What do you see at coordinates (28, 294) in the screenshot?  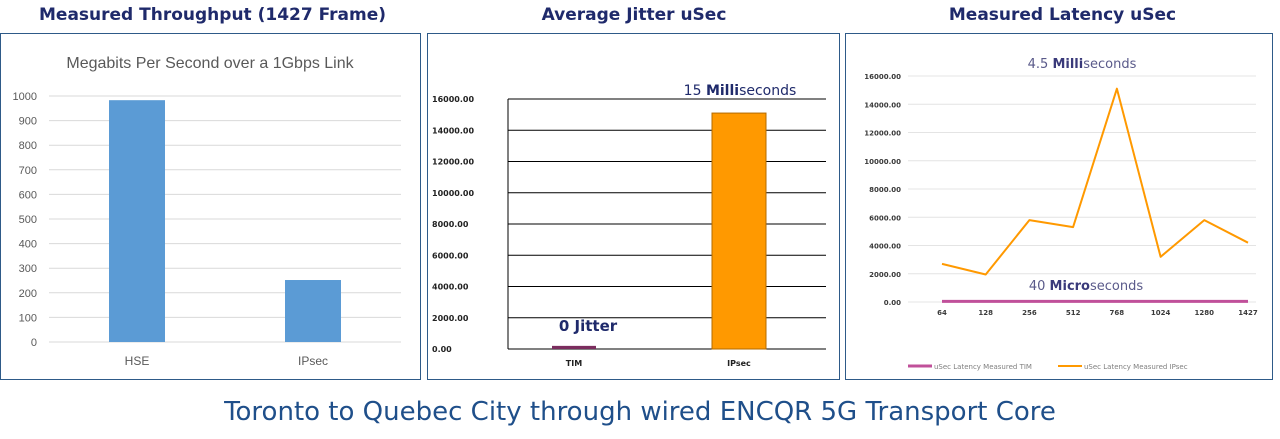 I see `y-tick-label: 200` at bounding box center [28, 294].